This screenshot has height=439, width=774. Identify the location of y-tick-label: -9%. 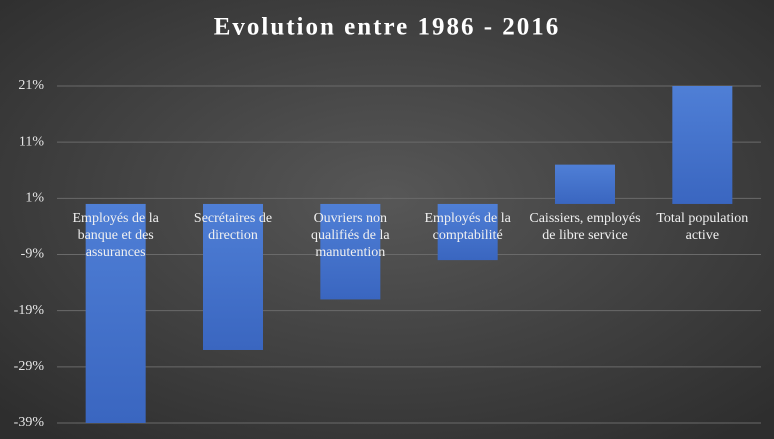
(33, 254).